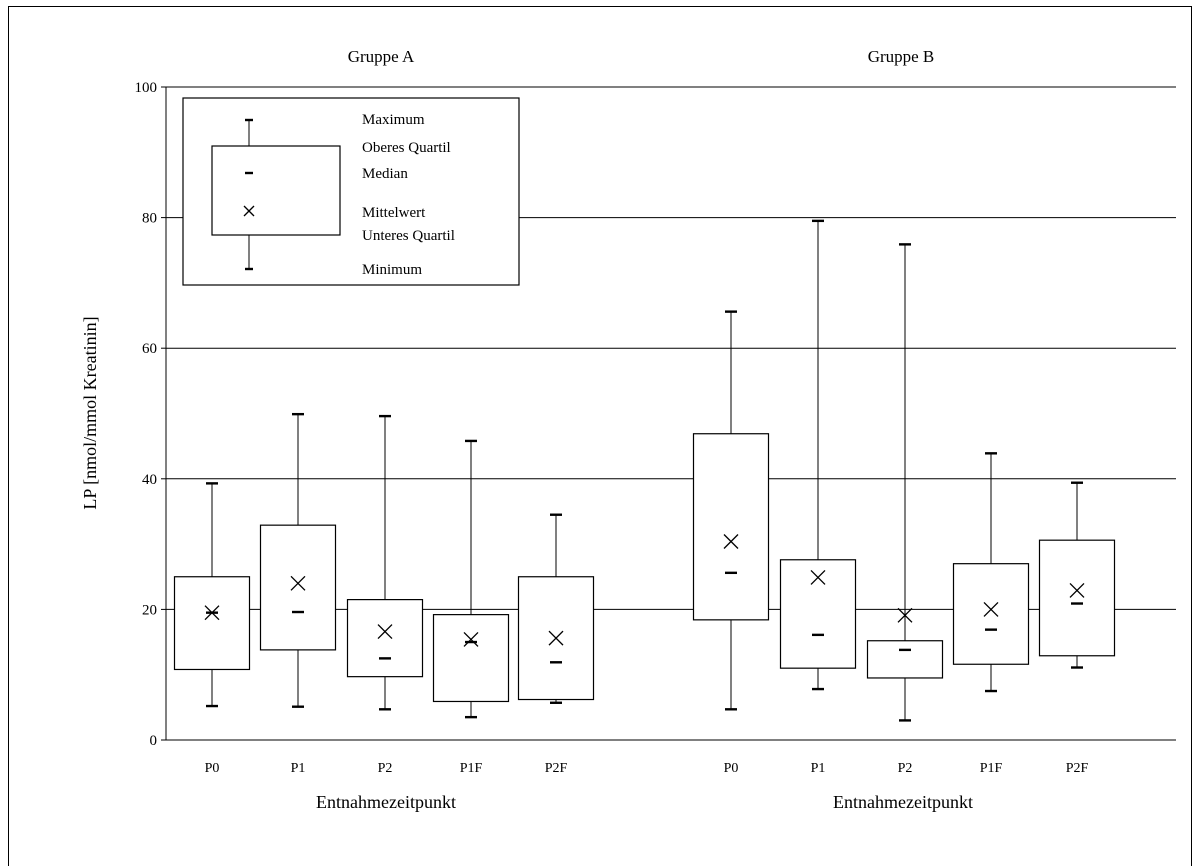  What do you see at coordinates (249, 211) in the screenshot?
I see `legend-mean-mark` at bounding box center [249, 211].